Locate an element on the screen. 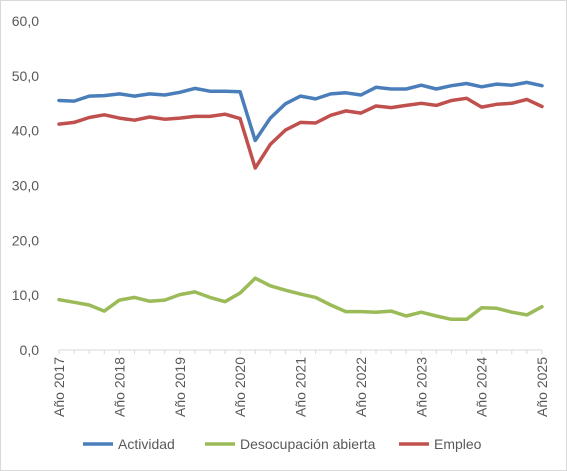  y-tick-label: 30,0 is located at coordinates (25, 186).